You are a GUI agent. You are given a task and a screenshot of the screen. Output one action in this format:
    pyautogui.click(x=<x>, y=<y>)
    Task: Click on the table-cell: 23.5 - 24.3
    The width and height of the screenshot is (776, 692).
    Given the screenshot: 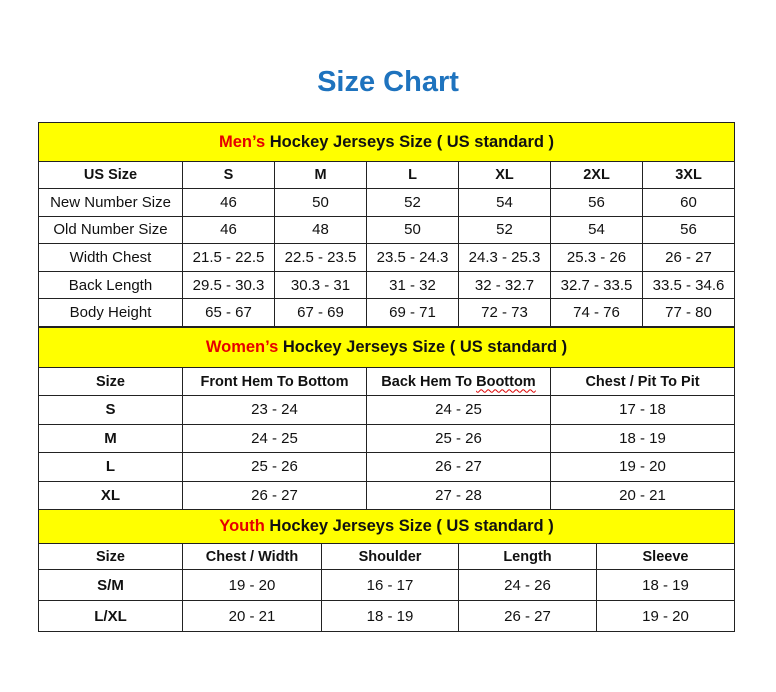 What is the action you would take?
    pyautogui.click(x=412, y=257)
    